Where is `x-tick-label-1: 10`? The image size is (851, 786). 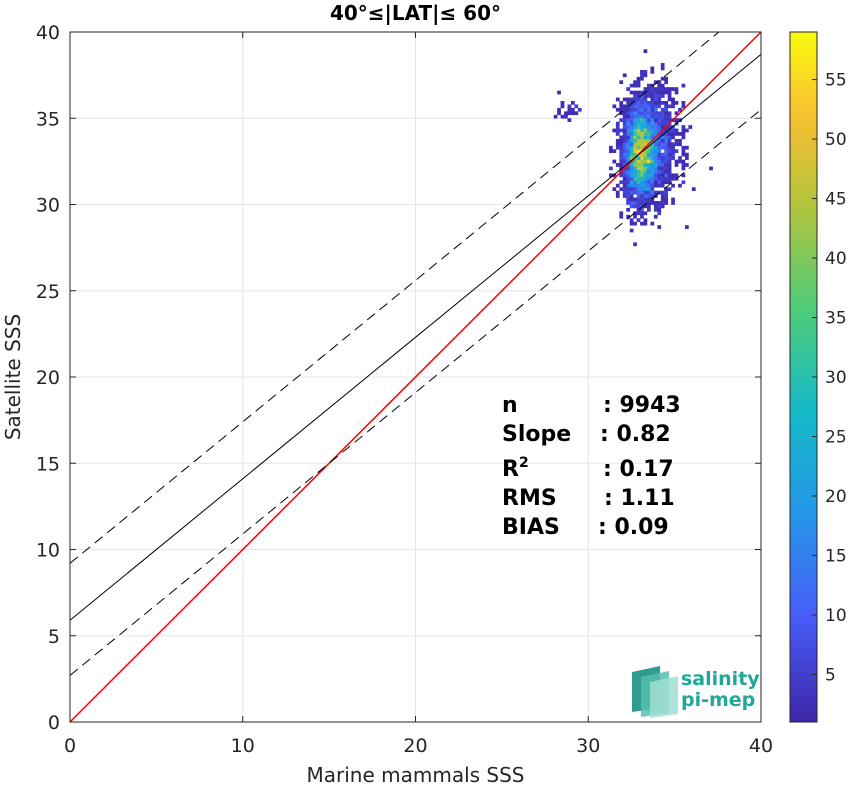 x-tick-label-1: 10 is located at coordinates (243, 746).